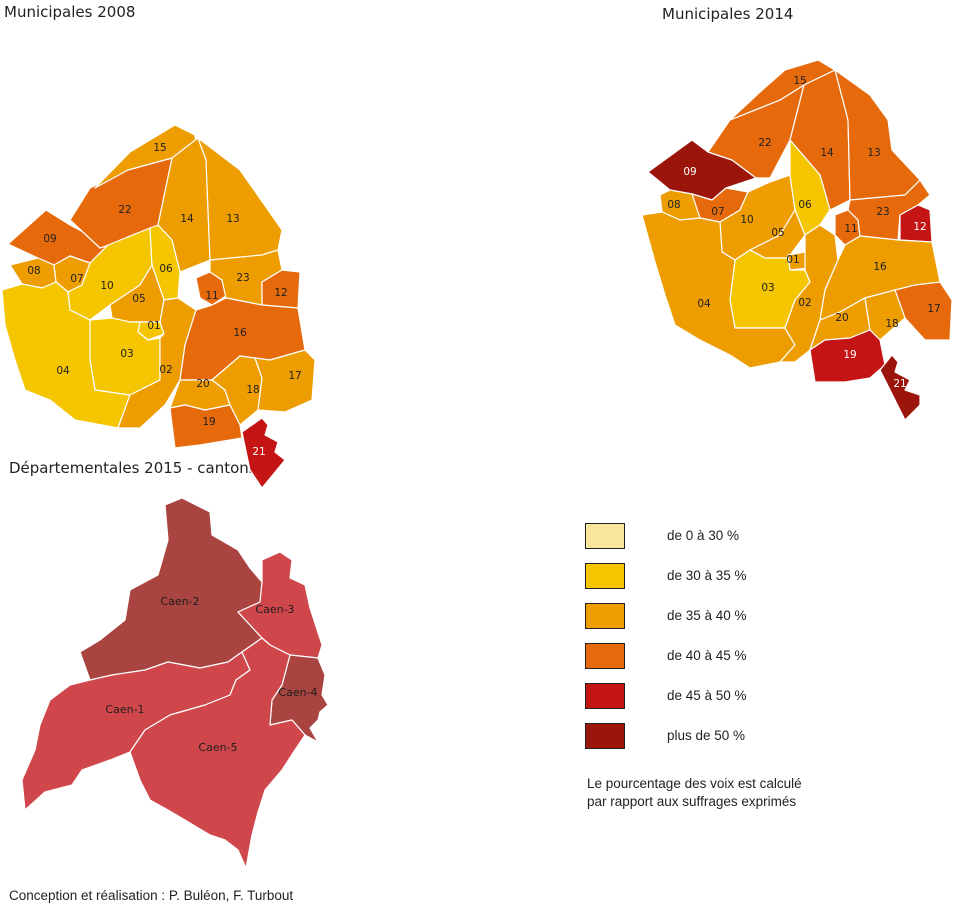 This screenshot has height=906, width=954. Describe the element at coordinates (694, 783) in the screenshot. I see `legend-note-line-1: Le pourcentage des voix est calculé` at that location.